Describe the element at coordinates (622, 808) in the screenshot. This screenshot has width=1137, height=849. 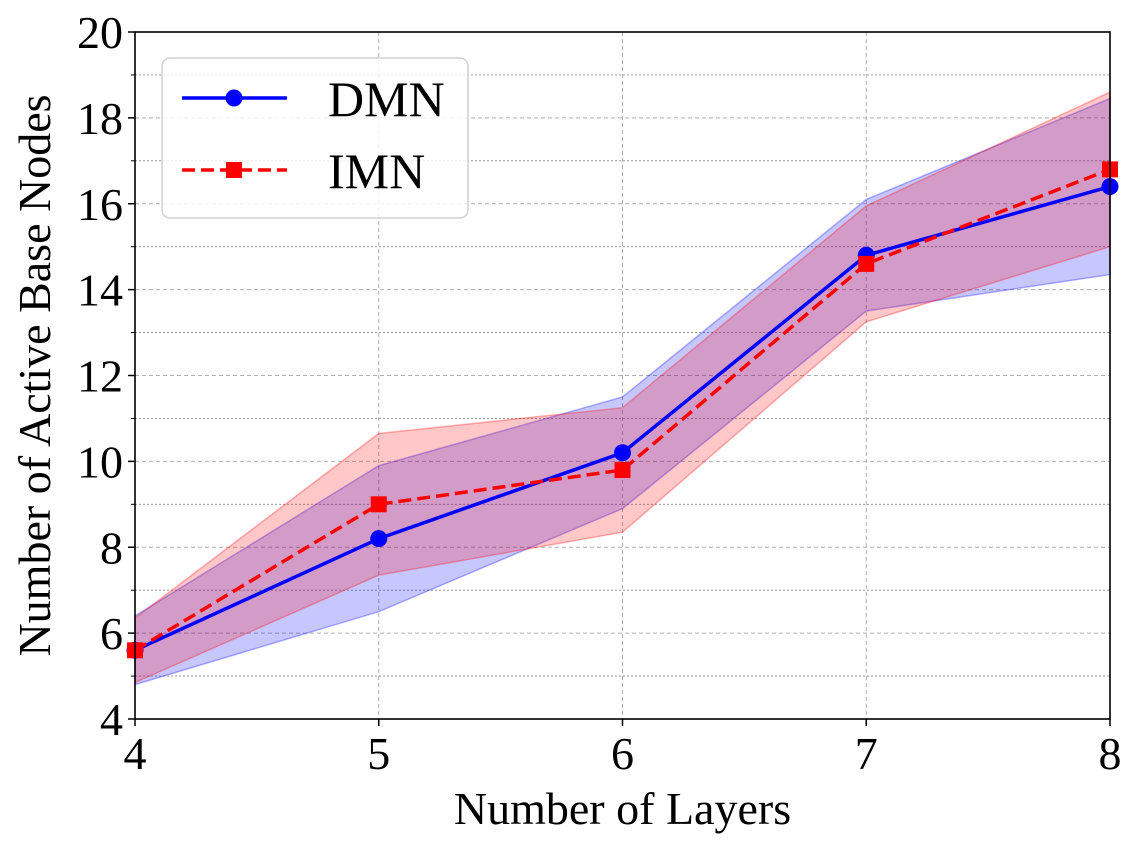
I see `x-axis-title: Number of Layers` at that location.